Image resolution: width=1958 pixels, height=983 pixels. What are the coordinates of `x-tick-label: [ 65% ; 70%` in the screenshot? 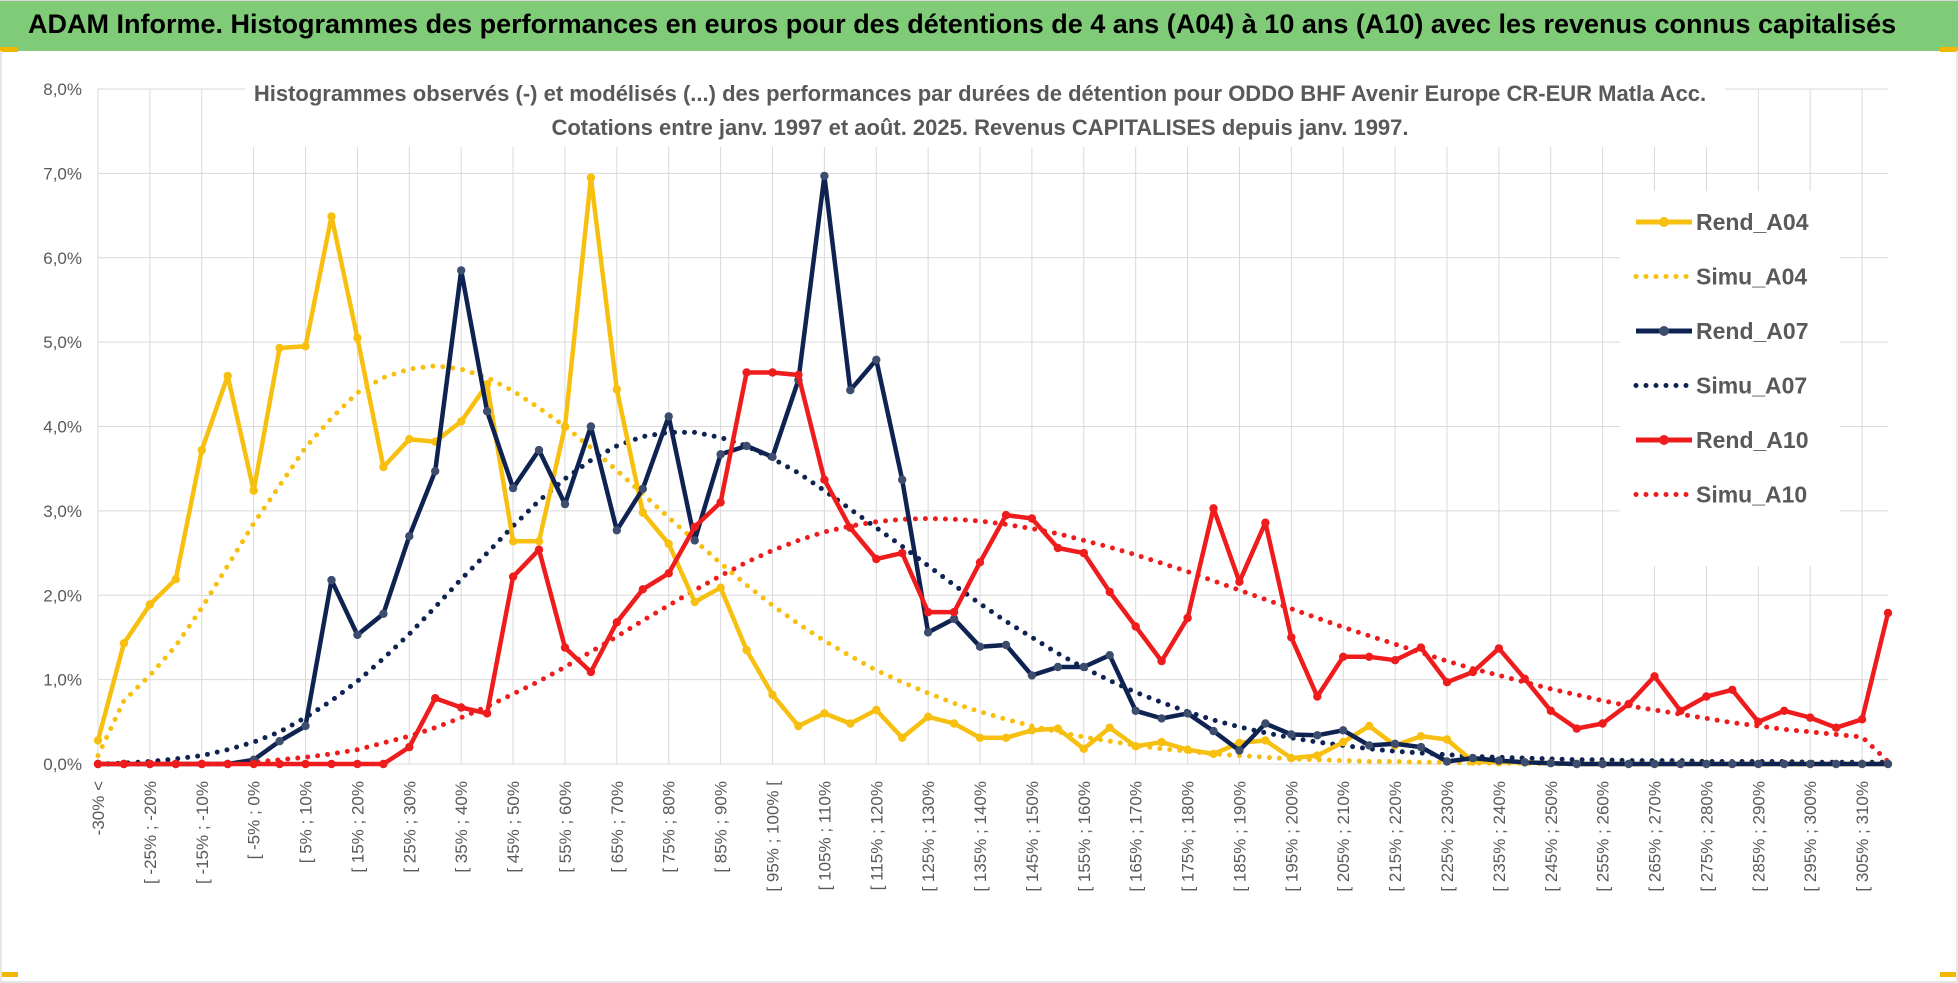 It's located at (617, 827).